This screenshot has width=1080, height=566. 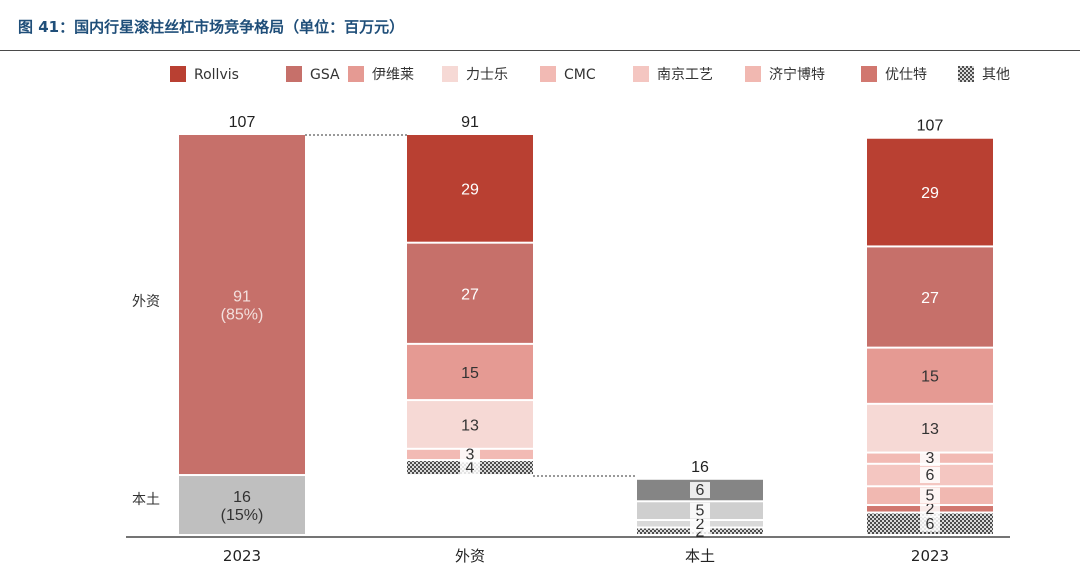 What do you see at coordinates (906, 75) in the screenshot?
I see `legend-label-优仕特: 优仕特` at bounding box center [906, 75].